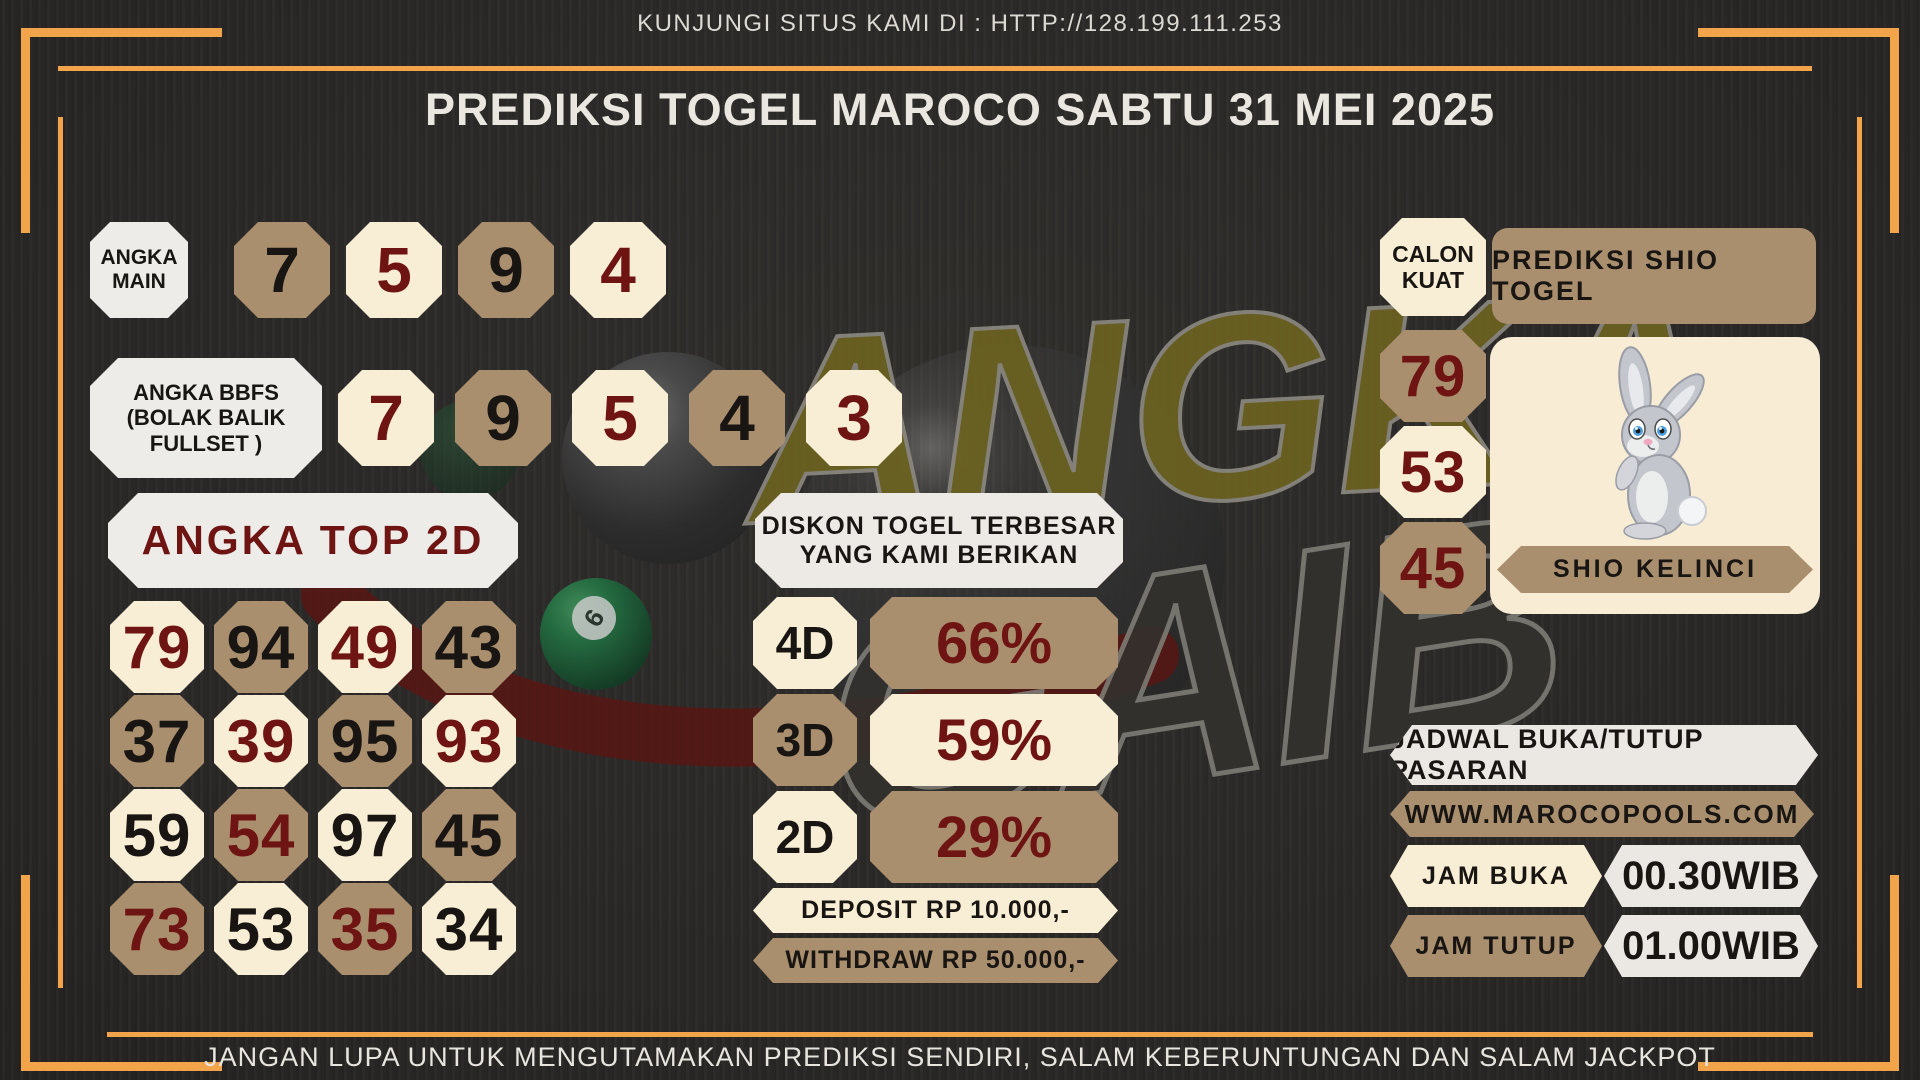  What do you see at coordinates (1711, 876) in the screenshot?
I see `jam-buka-value: 00.30WIB` at bounding box center [1711, 876].